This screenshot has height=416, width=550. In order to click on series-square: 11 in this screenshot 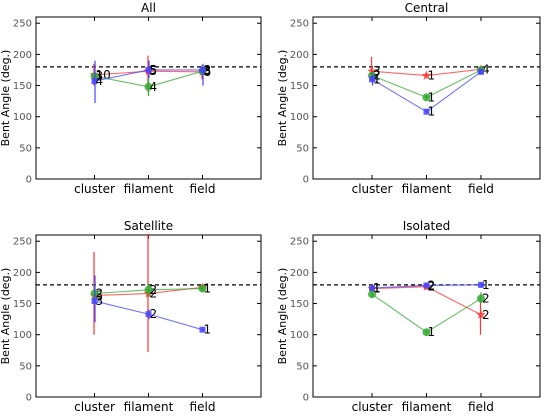, I will do `click(426, 93)`.